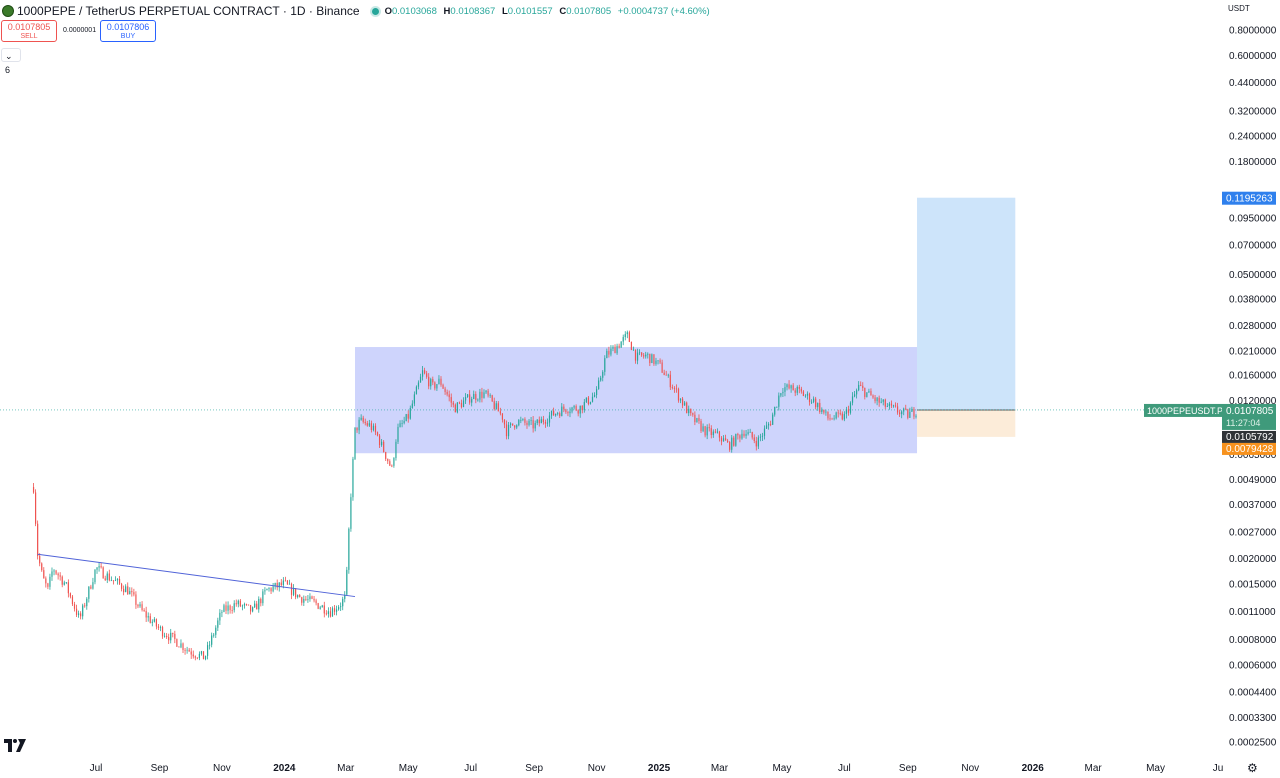 The image size is (1280, 778). Describe the element at coordinates (196, 575) in the screenshot. I see `trendline-segment` at that location.